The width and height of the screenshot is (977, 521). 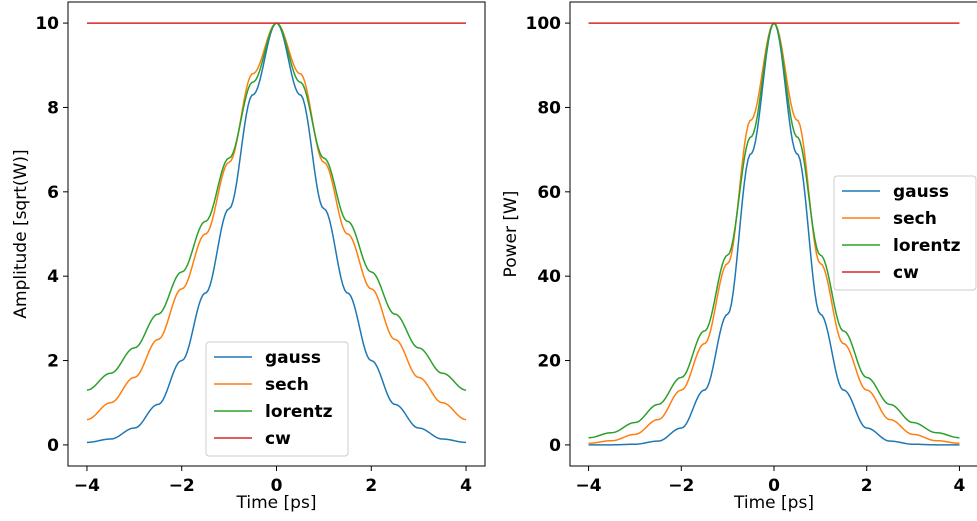 I want to click on y-tick-label: 8, so click(x=53, y=108).